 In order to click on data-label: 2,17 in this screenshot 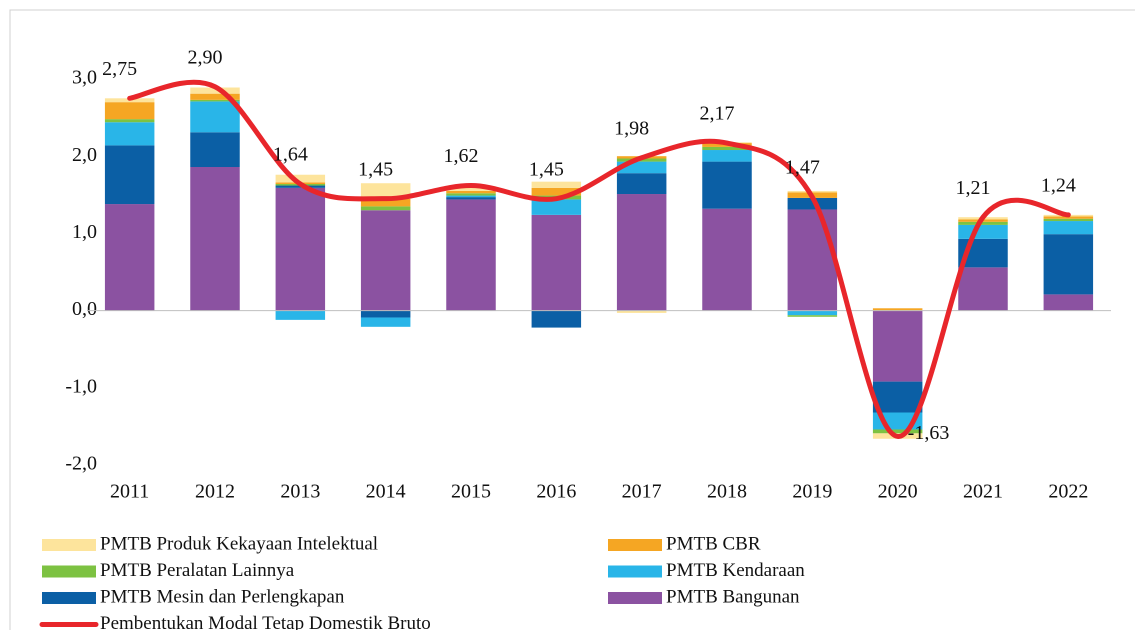, I will do `click(717, 114)`.